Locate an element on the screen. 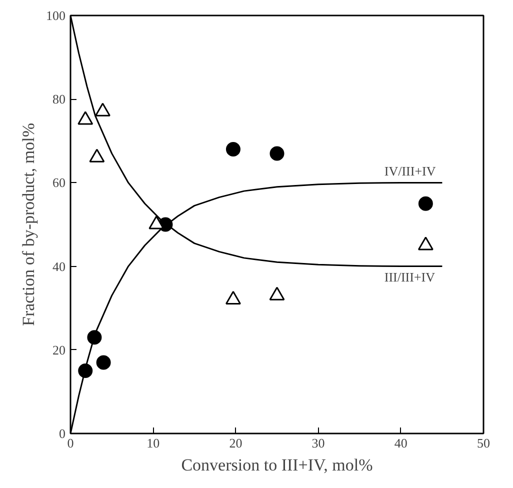  y-tick-label: 60 is located at coordinates (59, 182).